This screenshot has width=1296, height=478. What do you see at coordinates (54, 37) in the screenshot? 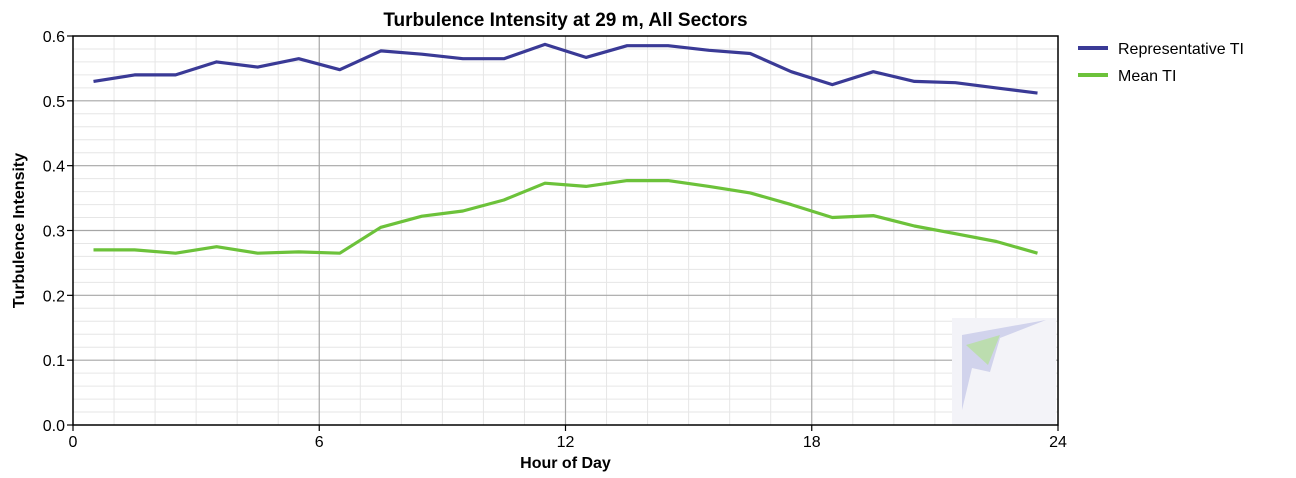
I see `y-tick-label: 0.6` at bounding box center [54, 37].